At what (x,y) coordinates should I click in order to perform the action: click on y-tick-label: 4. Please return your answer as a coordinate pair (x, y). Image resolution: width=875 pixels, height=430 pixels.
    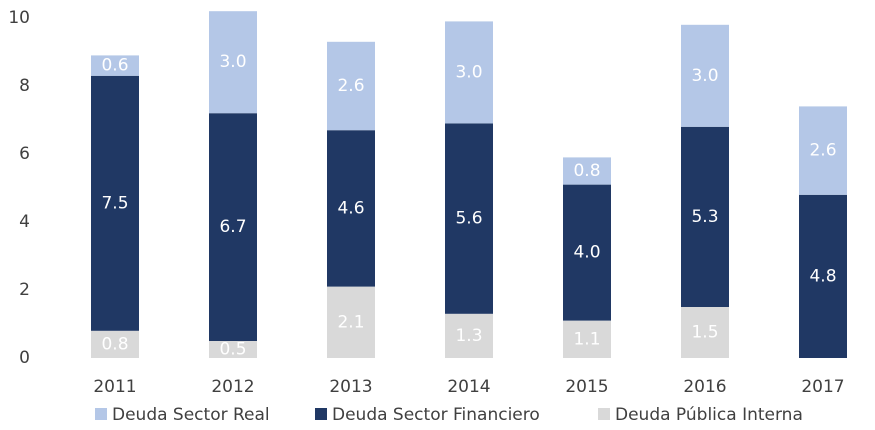
    Looking at the image, I should click on (24, 222).